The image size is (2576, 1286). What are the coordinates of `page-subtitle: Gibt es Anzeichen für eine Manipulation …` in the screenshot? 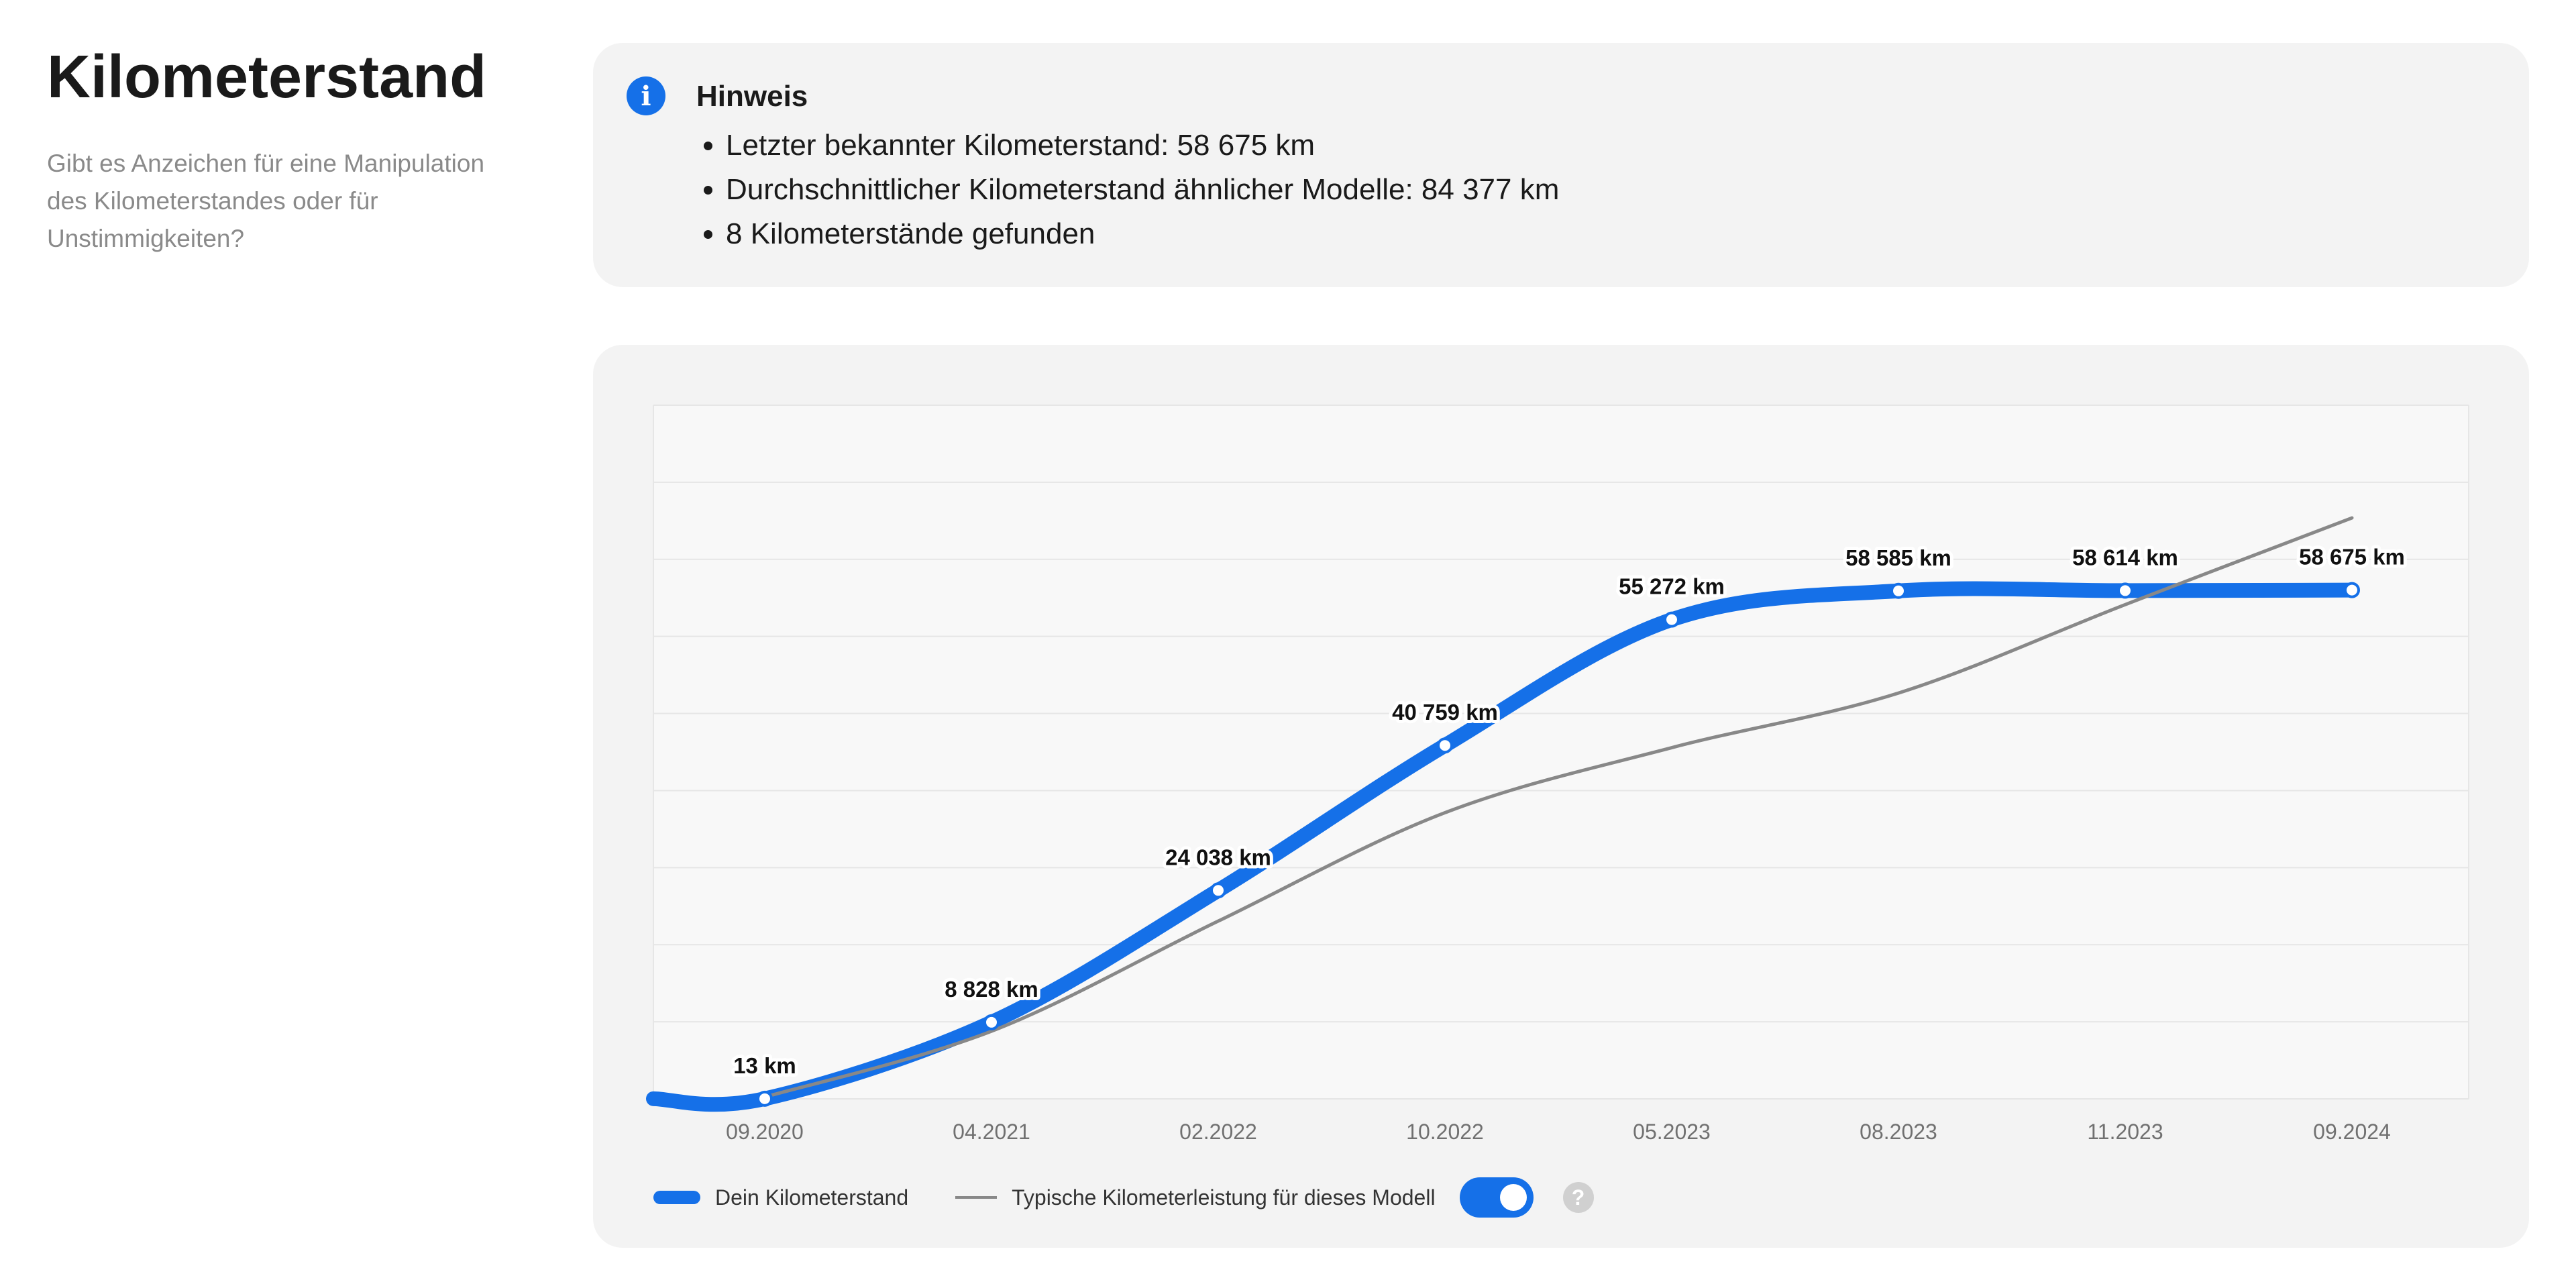 It's located at (266, 200).